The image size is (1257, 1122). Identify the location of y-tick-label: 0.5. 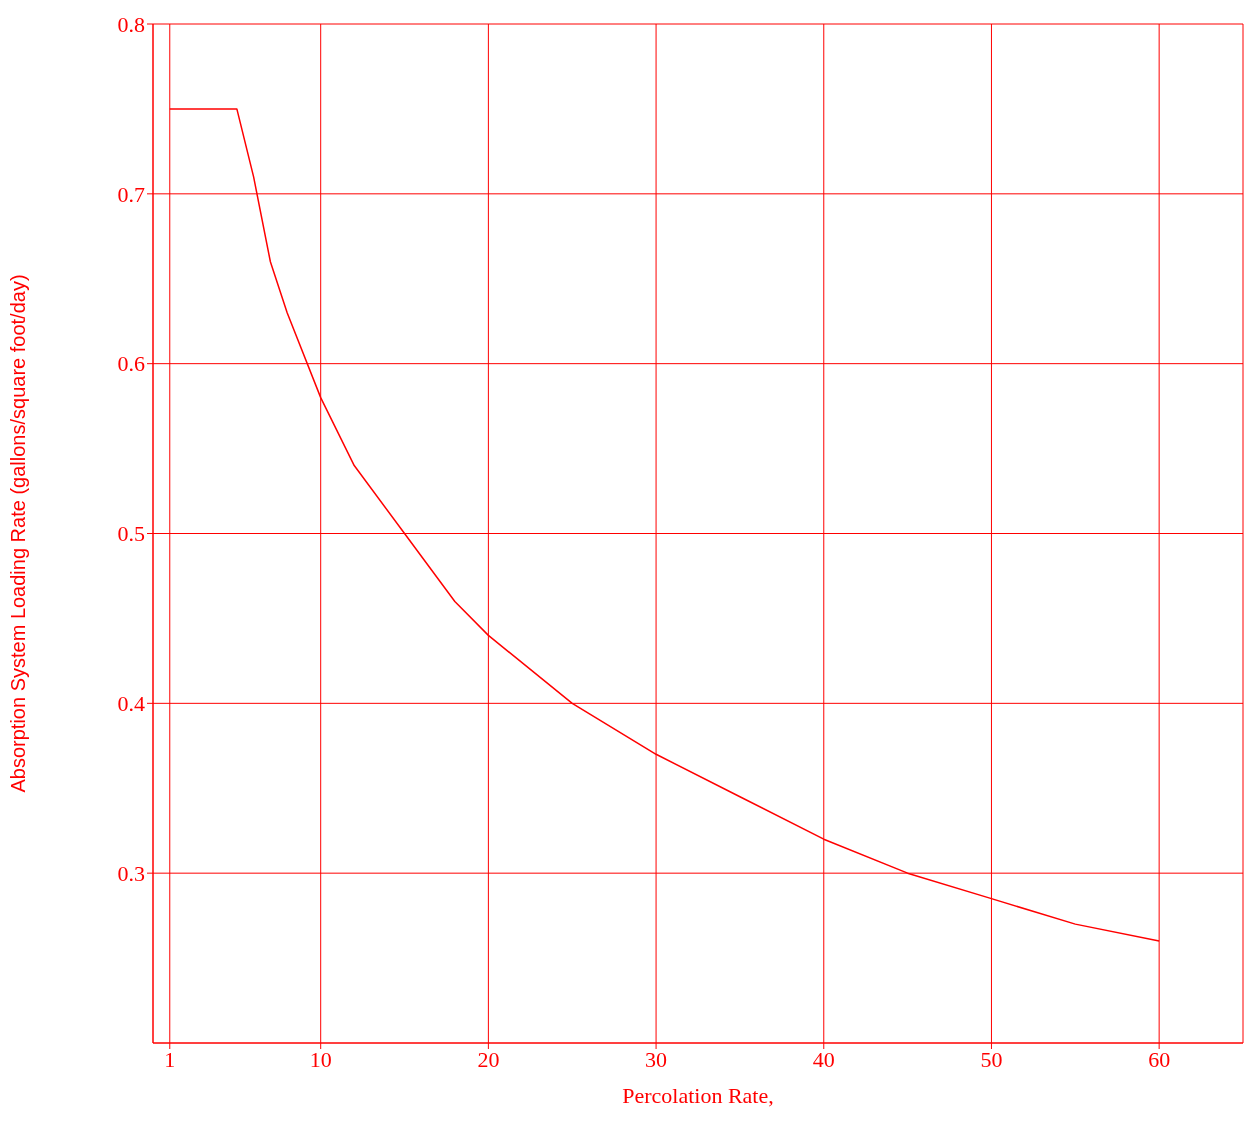
(131, 534).